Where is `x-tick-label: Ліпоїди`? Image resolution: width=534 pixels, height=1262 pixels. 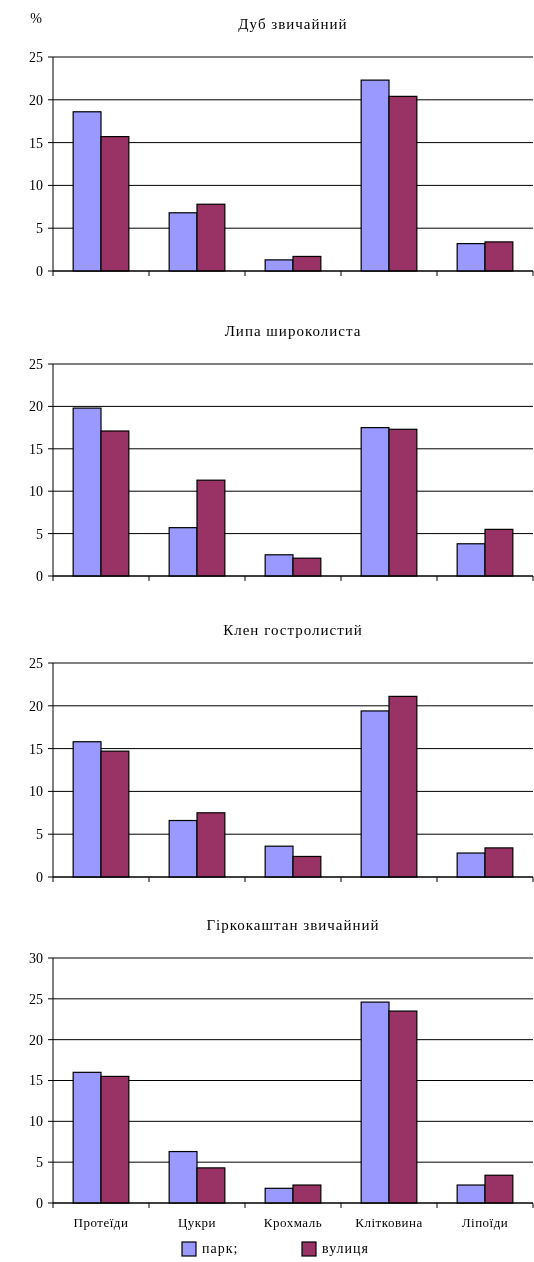
x-tick-label: Ліпоїди is located at coordinates (485, 1222).